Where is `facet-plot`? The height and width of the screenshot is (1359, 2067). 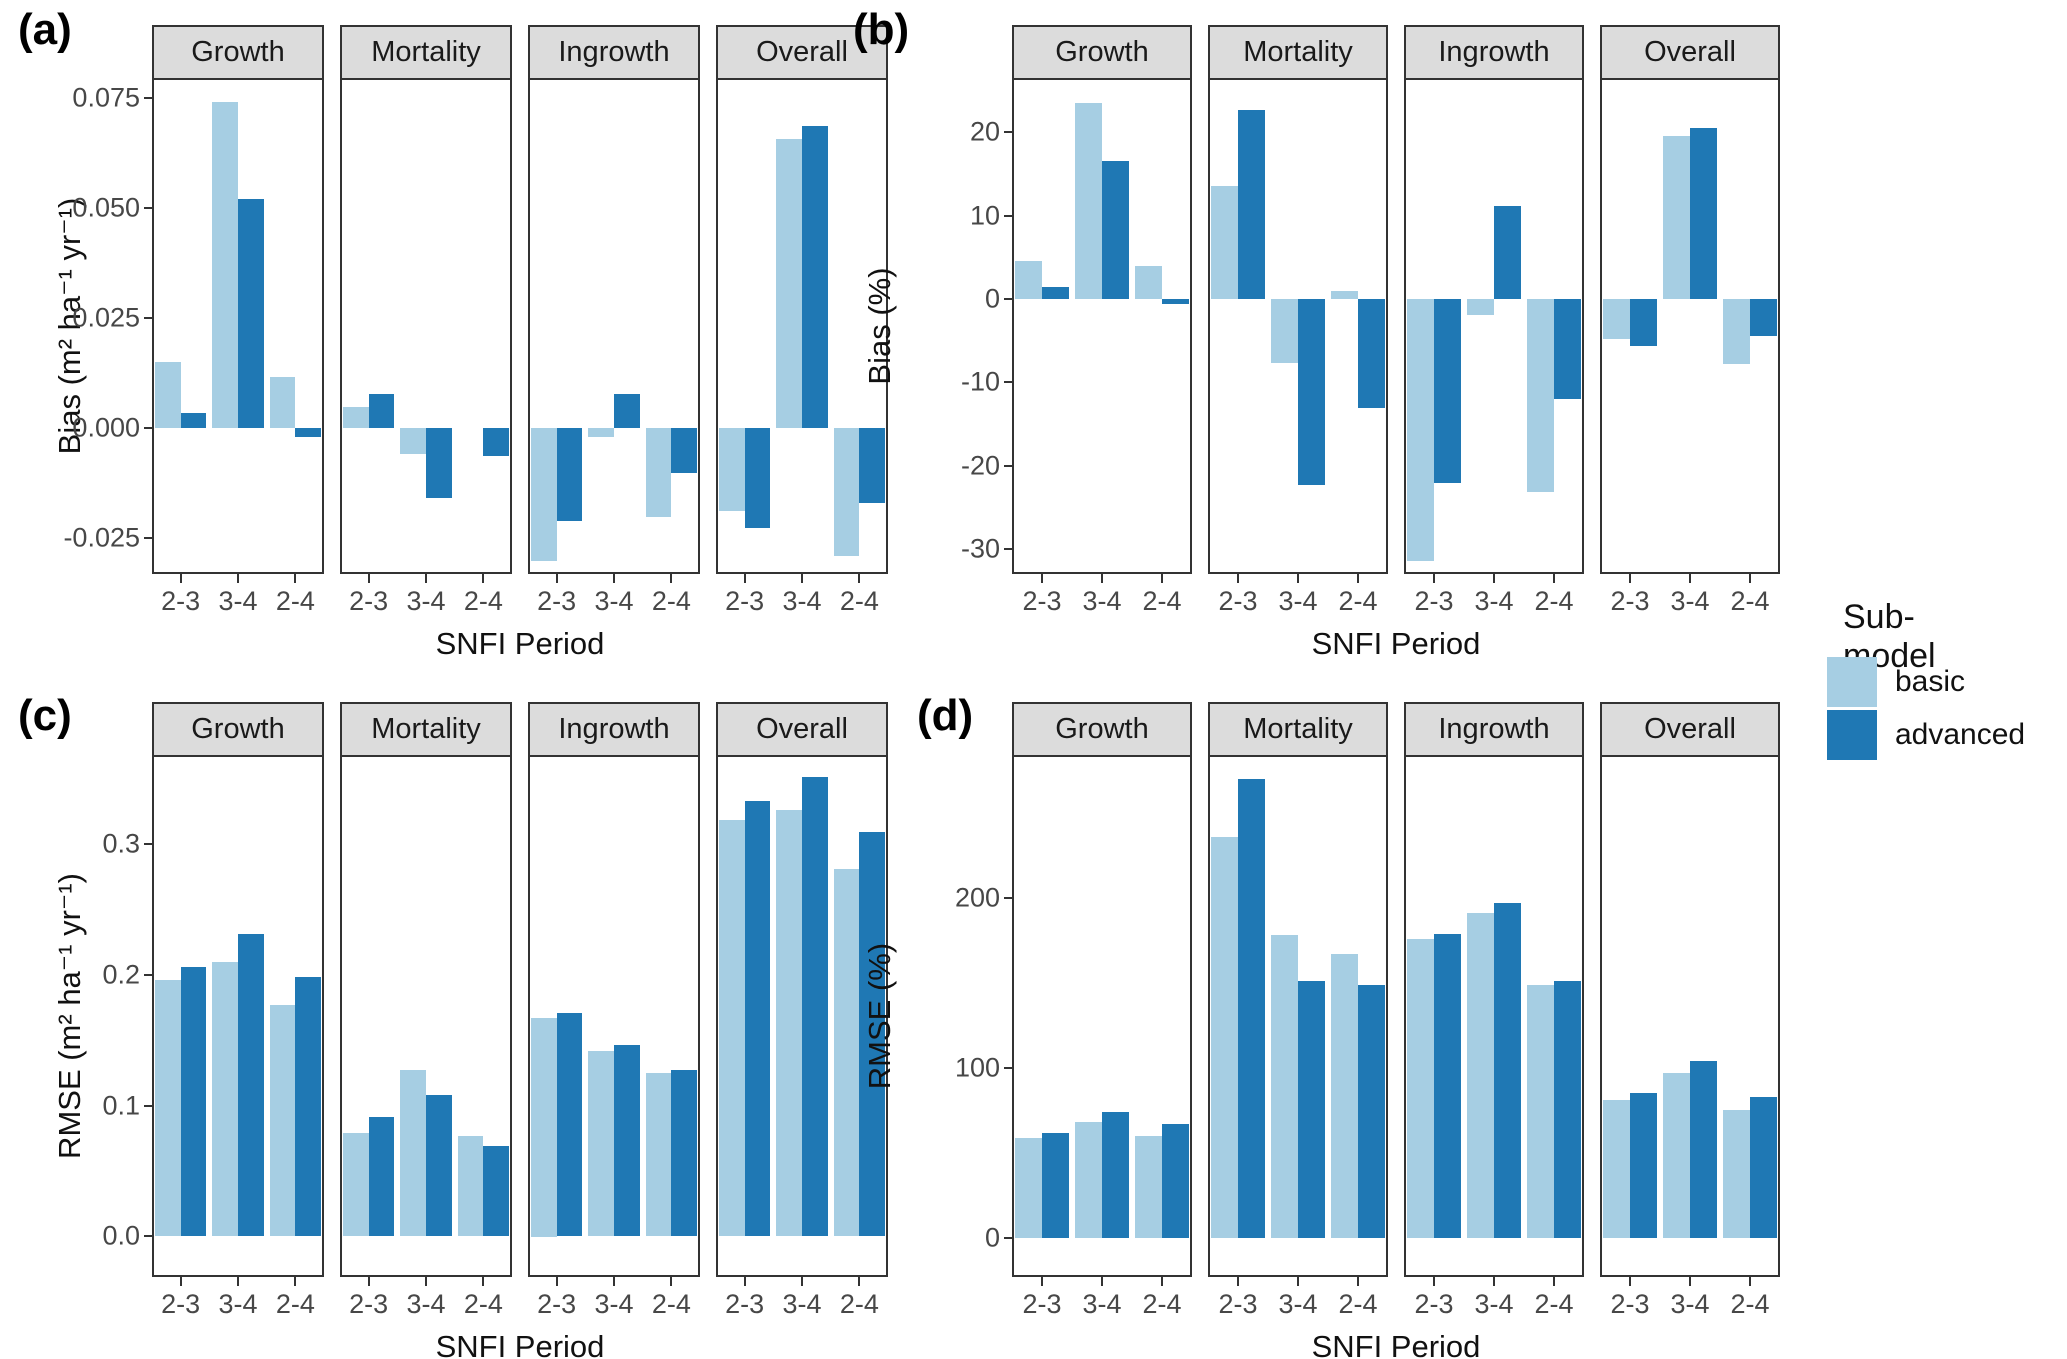 facet-plot is located at coordinates (614, 326).